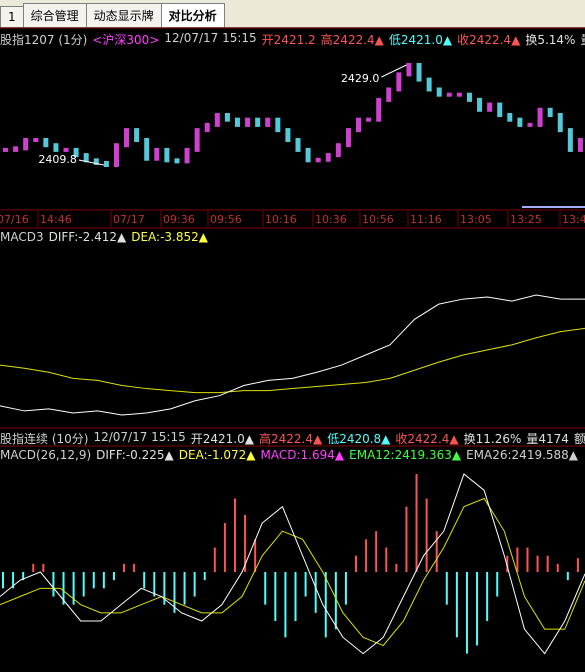  Describe the element at coordinates (44, 439) in the screenshot. I see `info-text: 股指连续 (10分)` at that location.